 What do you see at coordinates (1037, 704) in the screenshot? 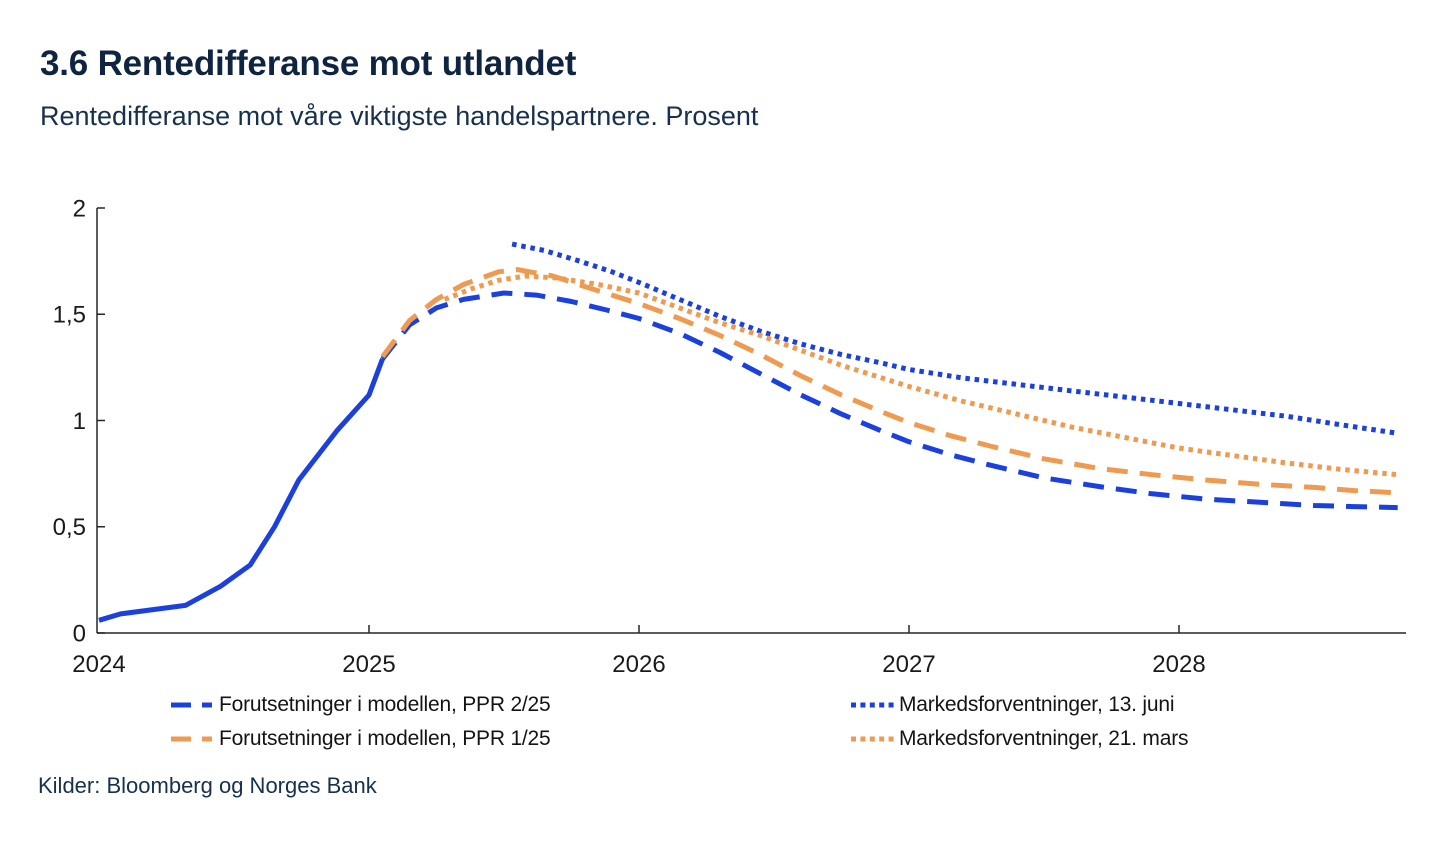
I see `legend-label: Markedsforventninger, 13. juni` at bounding box center [1037, 704].